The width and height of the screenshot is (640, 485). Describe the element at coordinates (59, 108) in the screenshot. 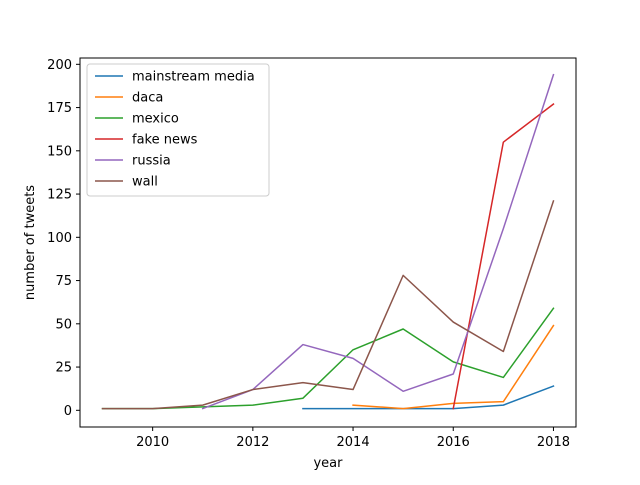

I see `y-tick-label: 175` at that location.